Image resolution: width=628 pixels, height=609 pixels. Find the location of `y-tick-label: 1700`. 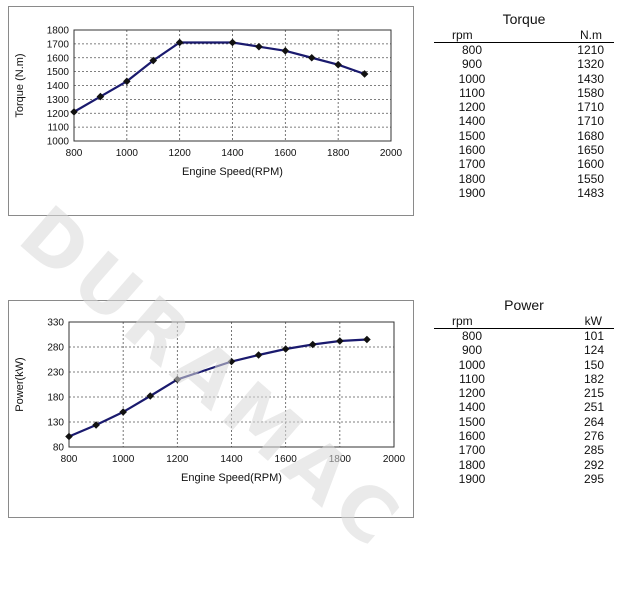

y-tick-label: 1700 is located at coordinates (58, 44).